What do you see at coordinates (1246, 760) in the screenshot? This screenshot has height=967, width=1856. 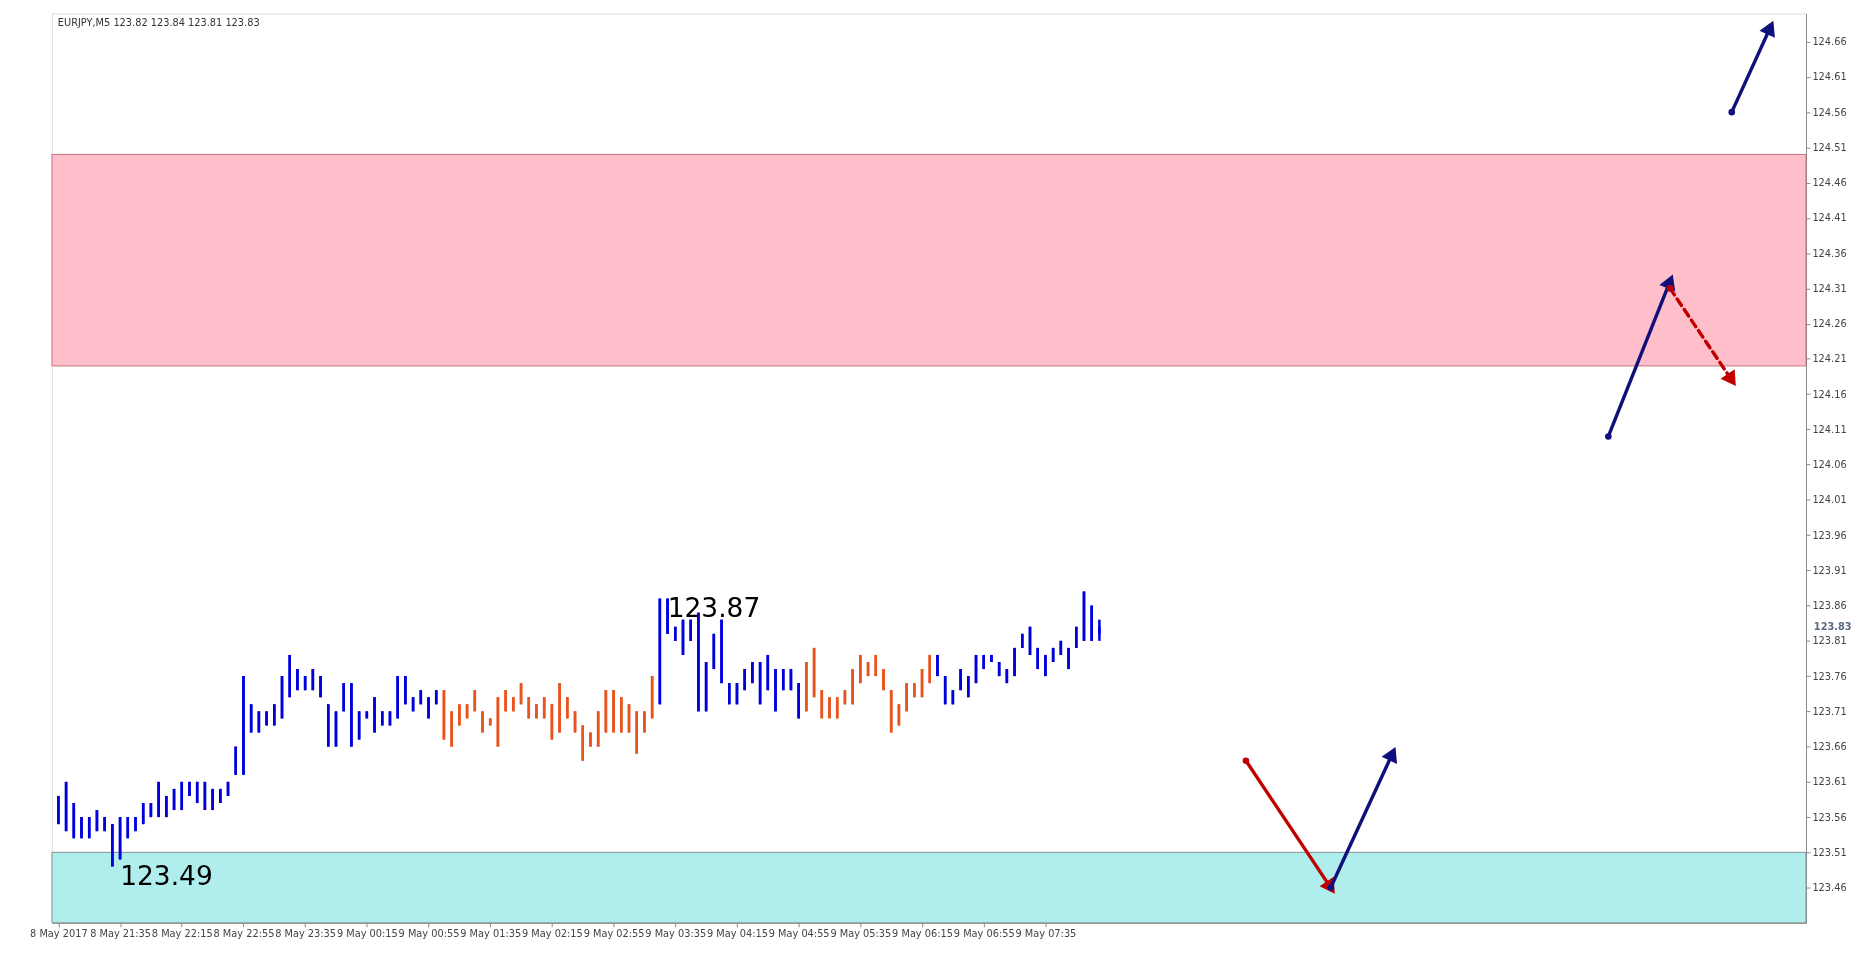 I see `point` at bounding box center [1246, 760].